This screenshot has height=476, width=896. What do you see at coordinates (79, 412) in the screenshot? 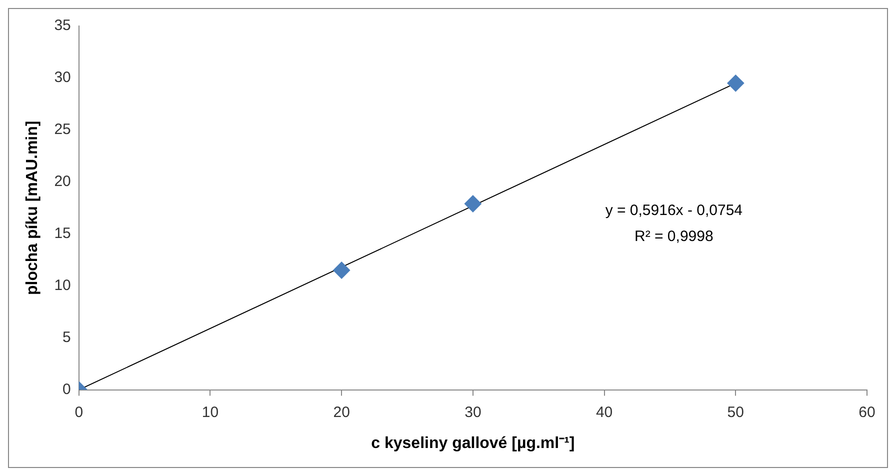
I see `x-tick-label: 0` at bounding box center [79, 412].